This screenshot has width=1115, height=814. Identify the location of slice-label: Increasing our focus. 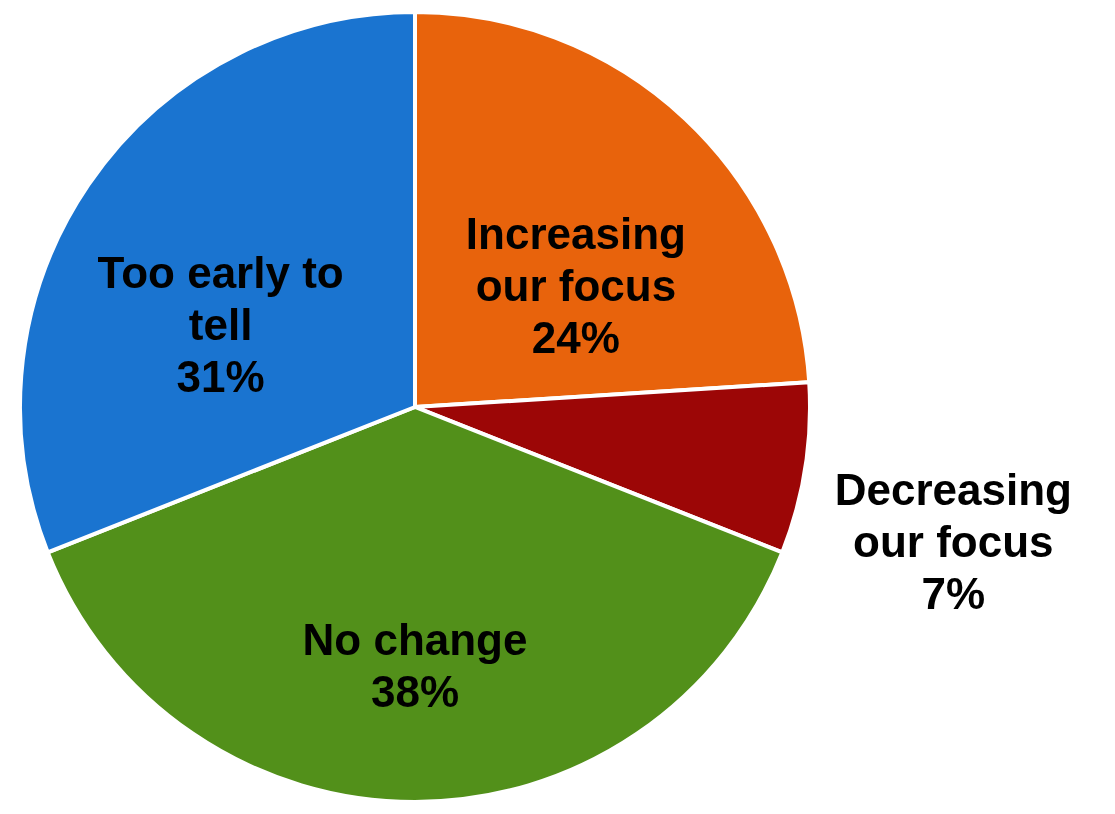
(575, 259).